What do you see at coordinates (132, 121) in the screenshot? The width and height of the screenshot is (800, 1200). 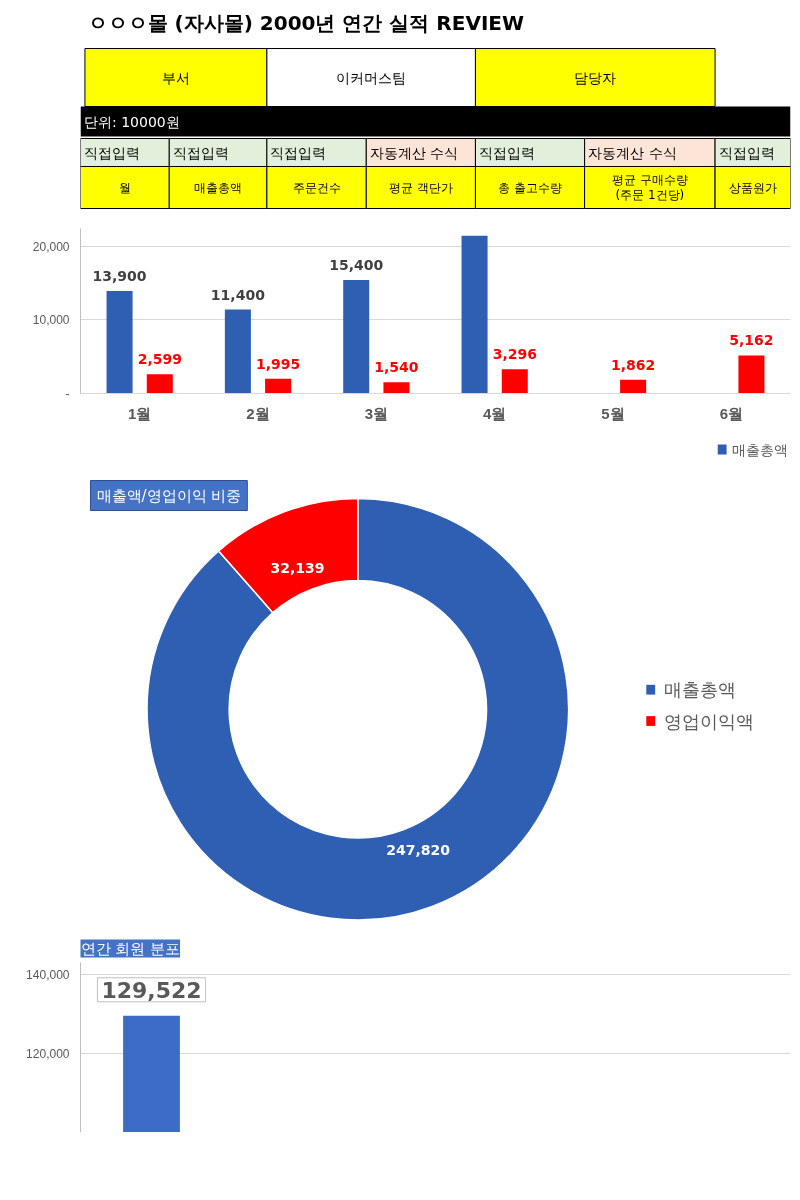 I see `text: 단위: 10000원` at bounding box center [132, 121].